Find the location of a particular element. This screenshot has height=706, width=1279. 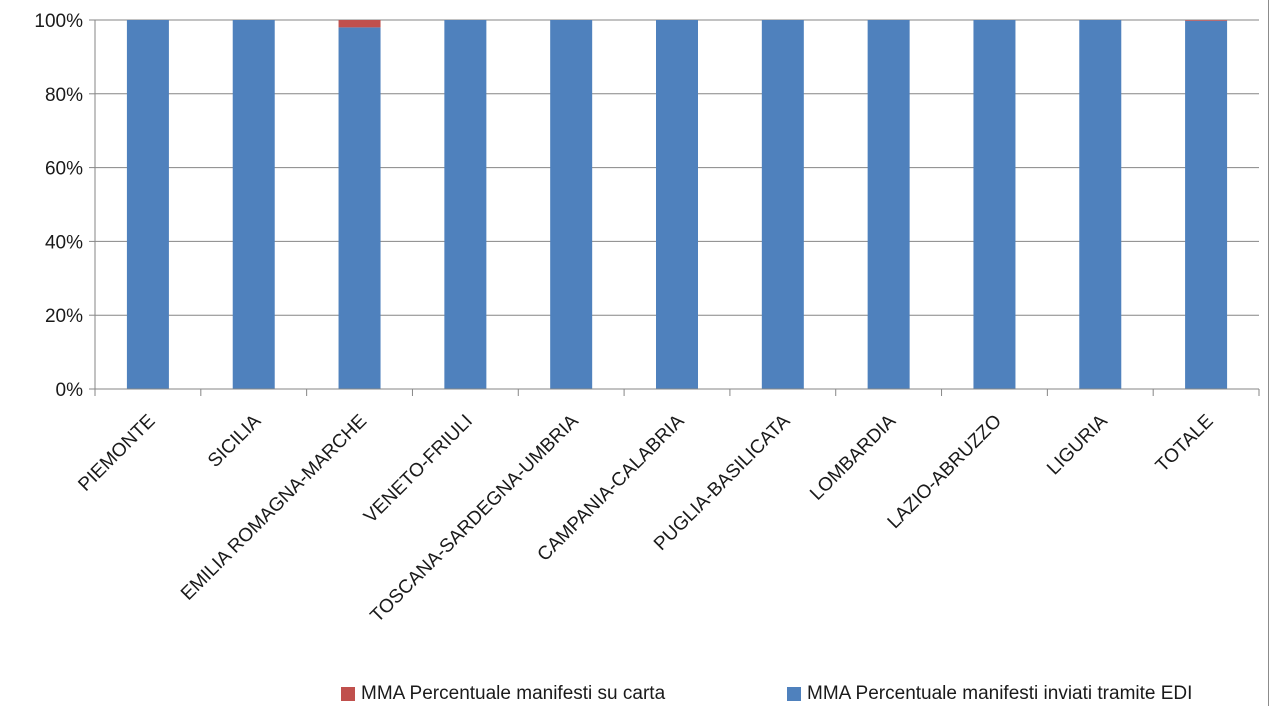

y-tick-label: 60% is located at coordinates (64, 169).